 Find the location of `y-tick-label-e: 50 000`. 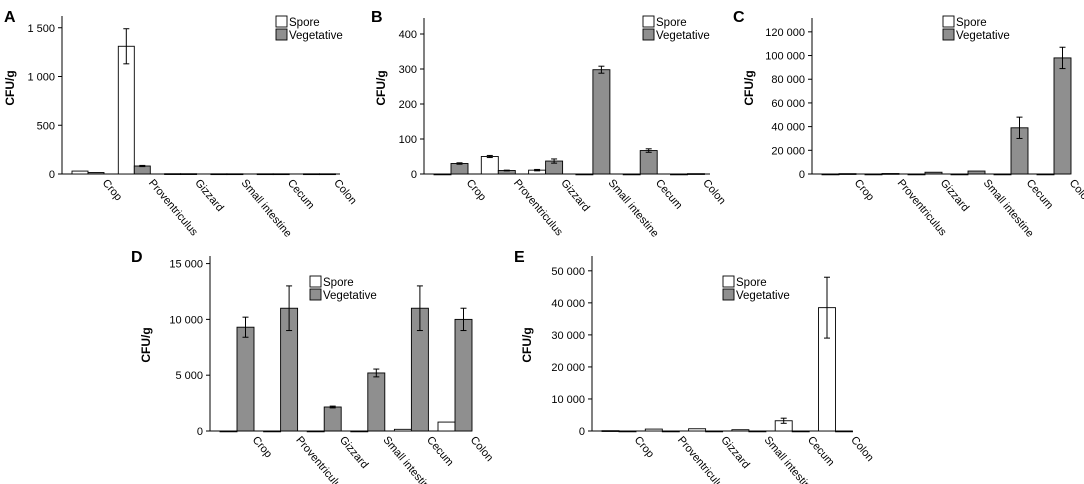

y-tick-label-e: 50 000 is located at coordinates (568, 272).